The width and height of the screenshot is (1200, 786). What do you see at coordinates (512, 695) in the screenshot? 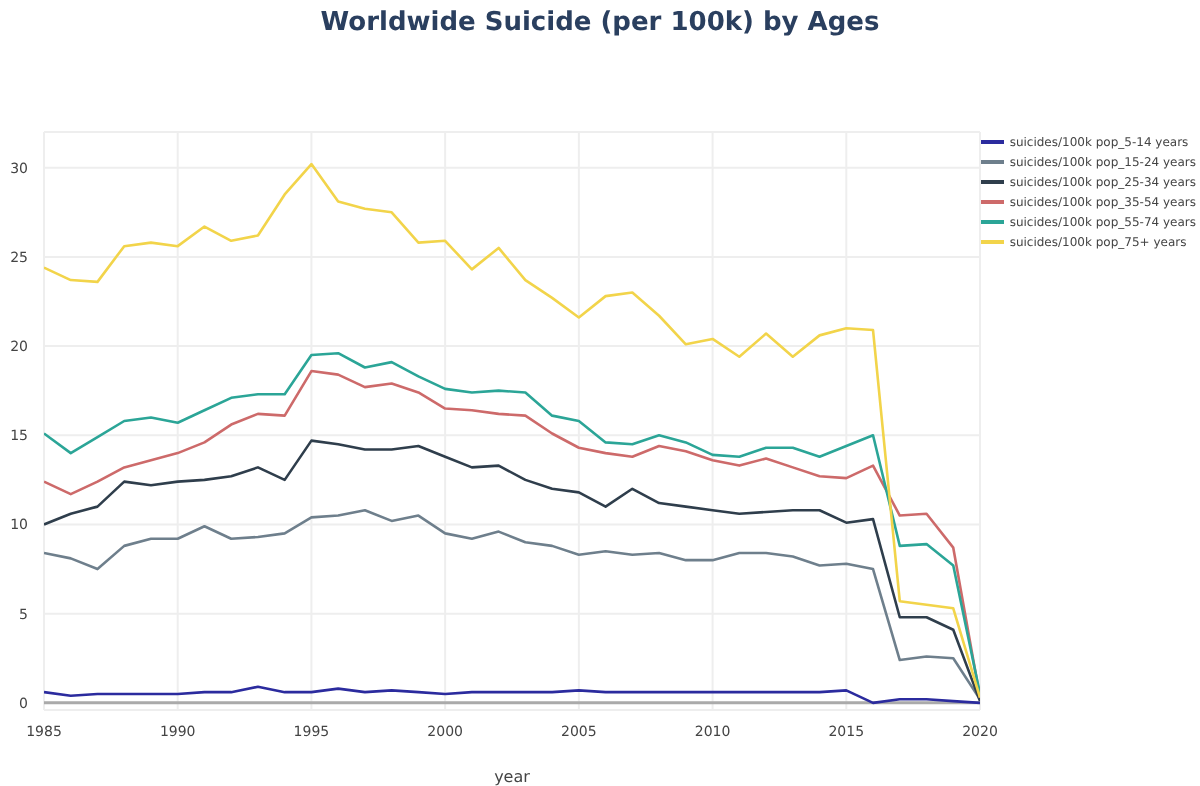
I see `line-series` at bounding box center [512, 695].